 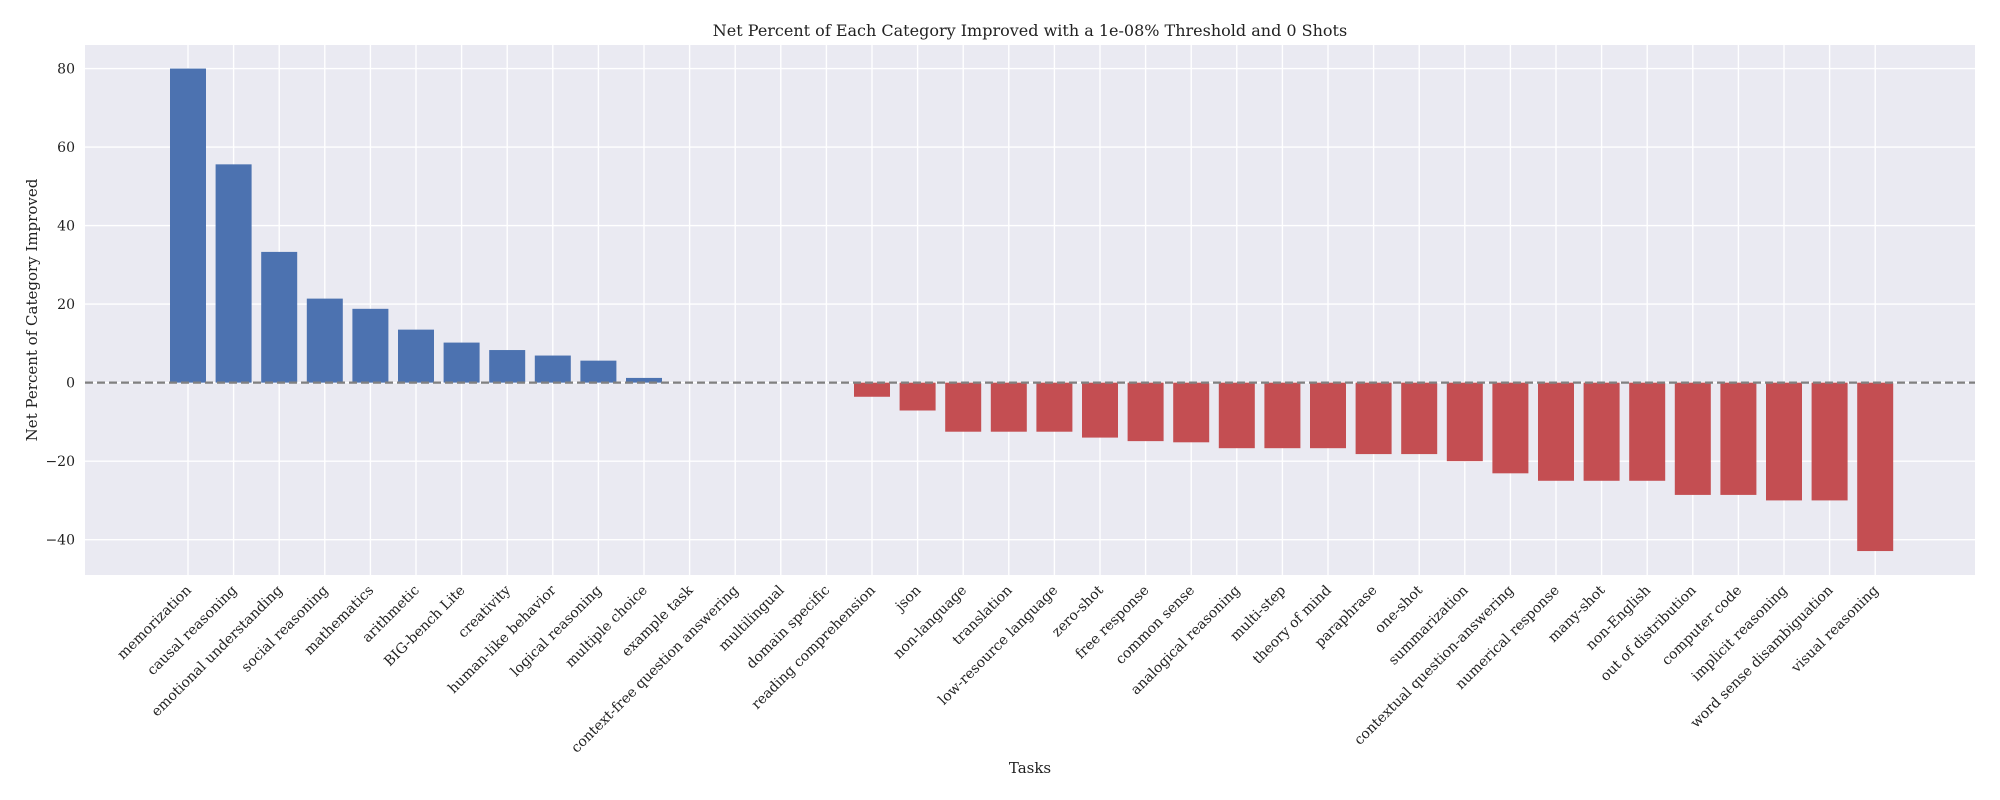 What do you see at coordinates (70, 384) in the screenshot?
I see `y-tick-label: 0` at bounding box center [70, 384].